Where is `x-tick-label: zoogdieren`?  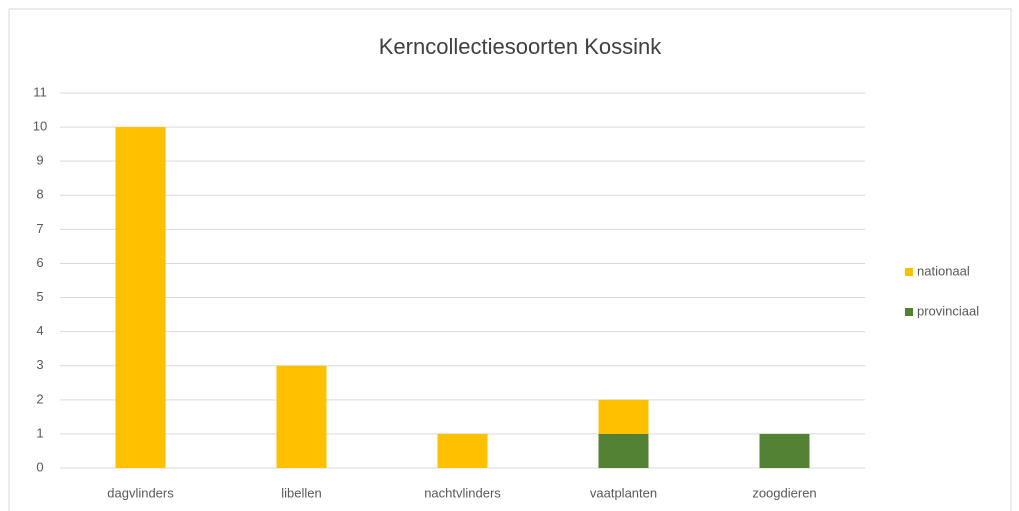
x-tick-label: zoogdieren is located at coordinates (784, 492).